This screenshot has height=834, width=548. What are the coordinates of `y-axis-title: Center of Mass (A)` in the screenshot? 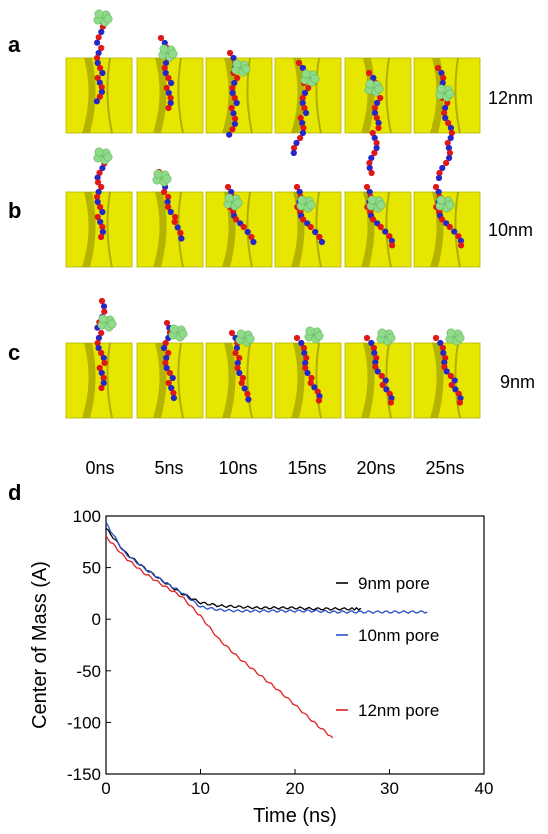 It's located at (40, 645).